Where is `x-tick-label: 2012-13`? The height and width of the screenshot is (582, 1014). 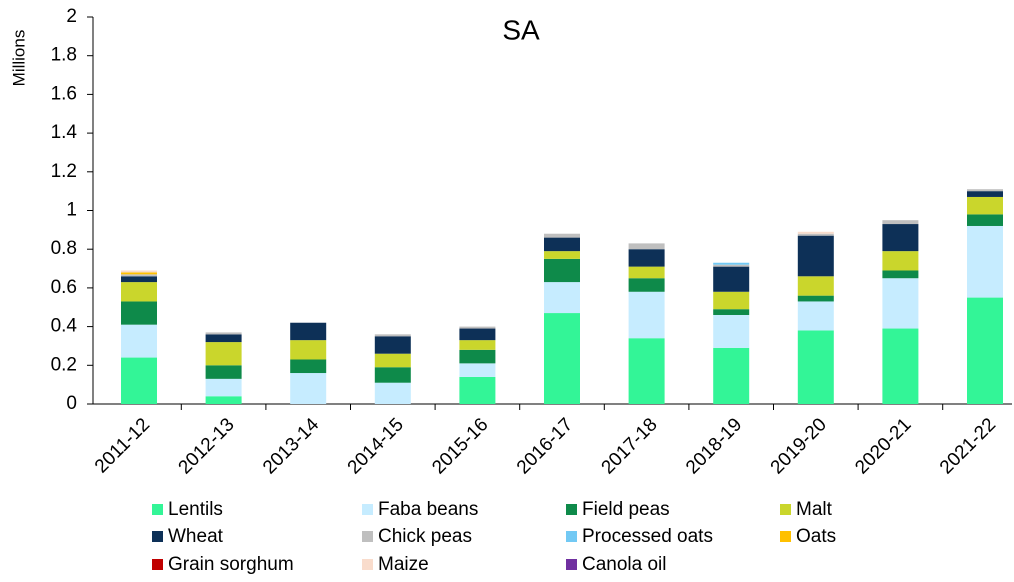
x-tick-label: 2012-13 is located at coordinates (207, 446).